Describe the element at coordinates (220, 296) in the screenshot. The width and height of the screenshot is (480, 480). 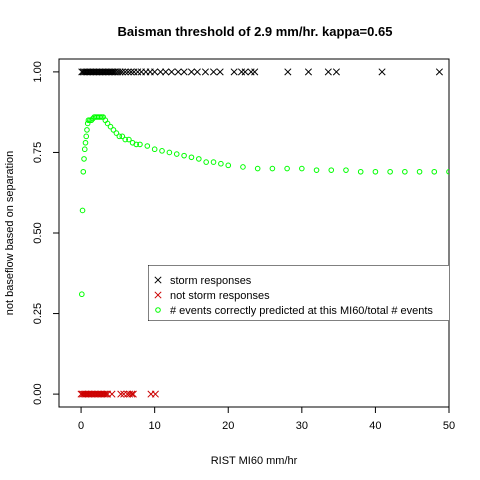
I see `legend-label: not storm responses` at that location.